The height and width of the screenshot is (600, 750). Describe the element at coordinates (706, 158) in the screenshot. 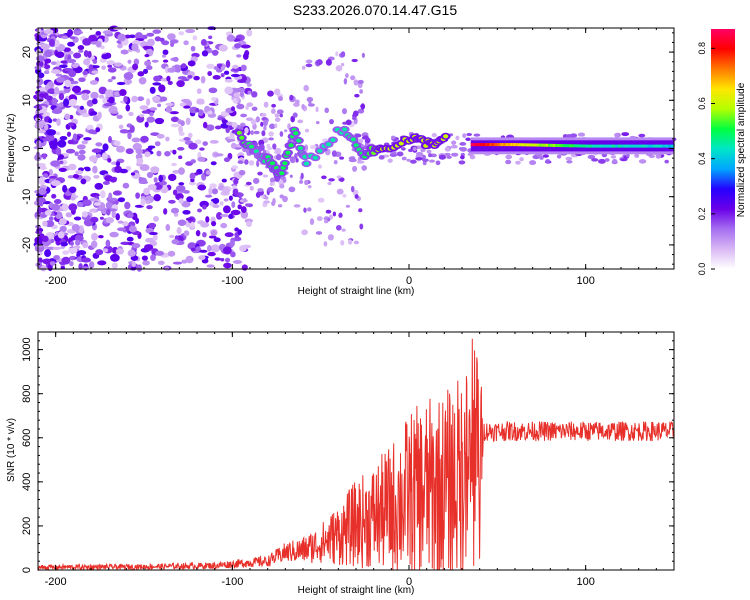

I see `colorbar-ticks: 0.0 0.2 0.4 0.6 0.8` at that location.